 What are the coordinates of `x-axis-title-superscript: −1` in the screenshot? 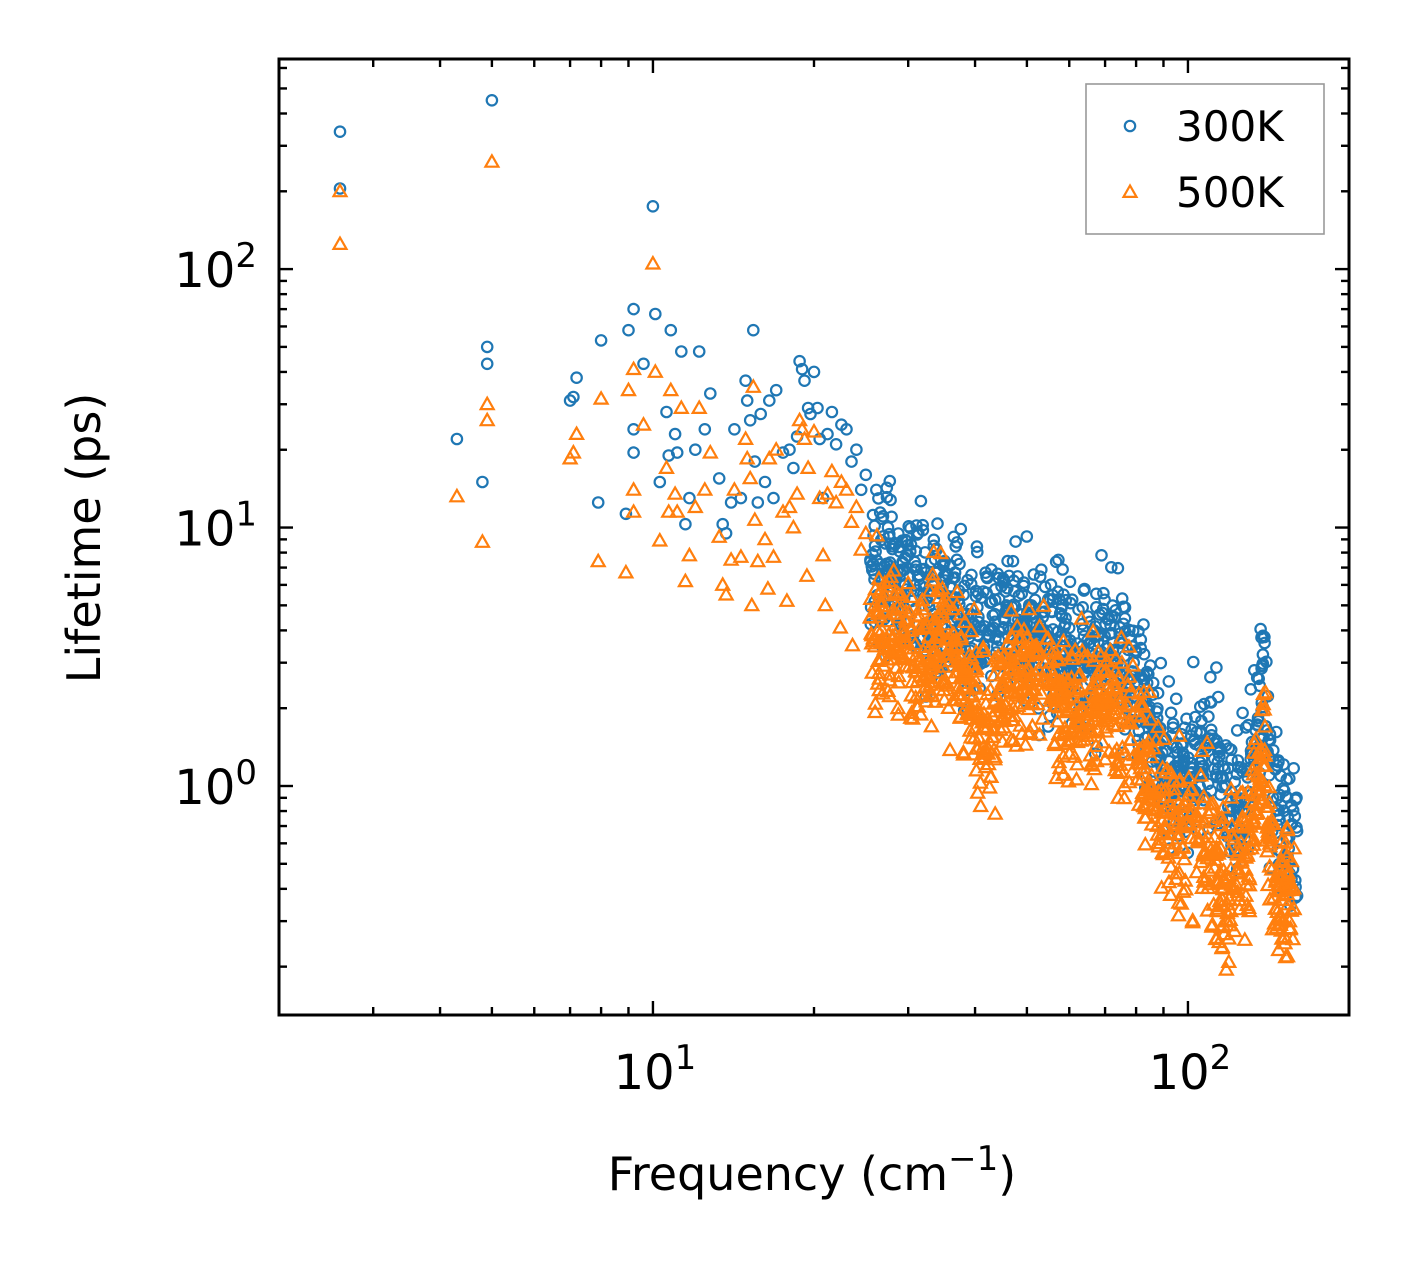 It's located at (973, 1159).